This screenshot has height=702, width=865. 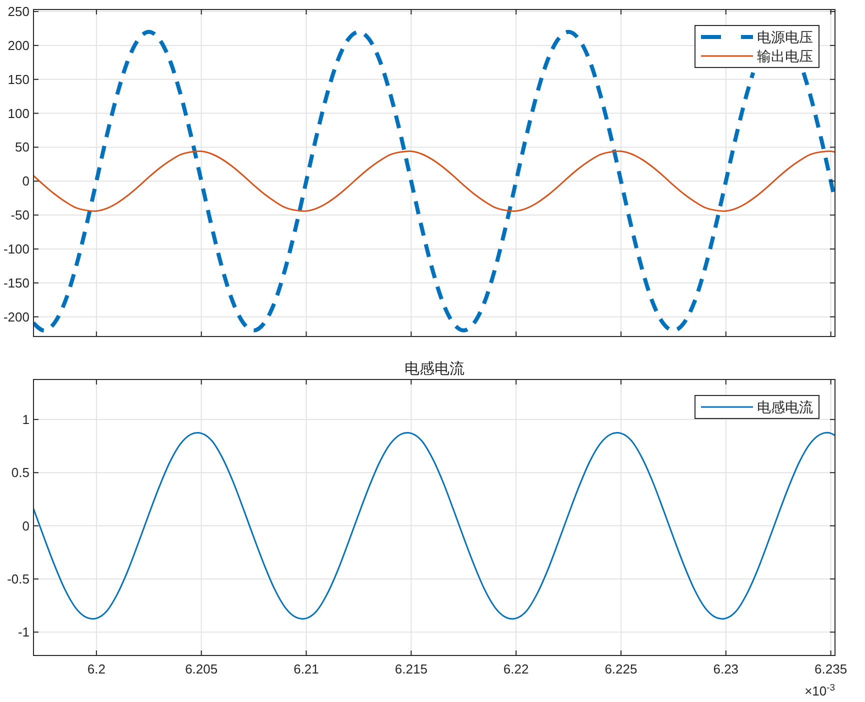 What do you see at coordinates (434, 370) in the screenshot?
I see `title: 电感电流` at bounding box center [434, 370].